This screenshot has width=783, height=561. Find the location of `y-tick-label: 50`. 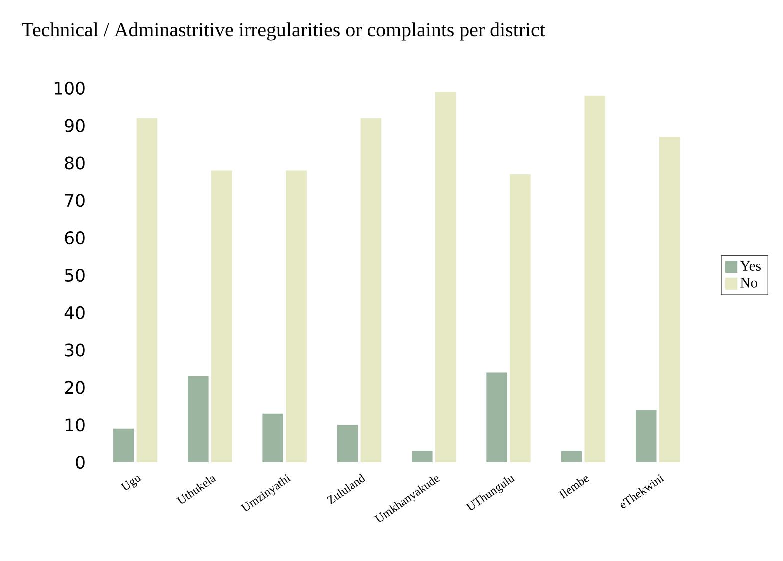

y-tick-label: 50 is located at coordinates (75, 275).